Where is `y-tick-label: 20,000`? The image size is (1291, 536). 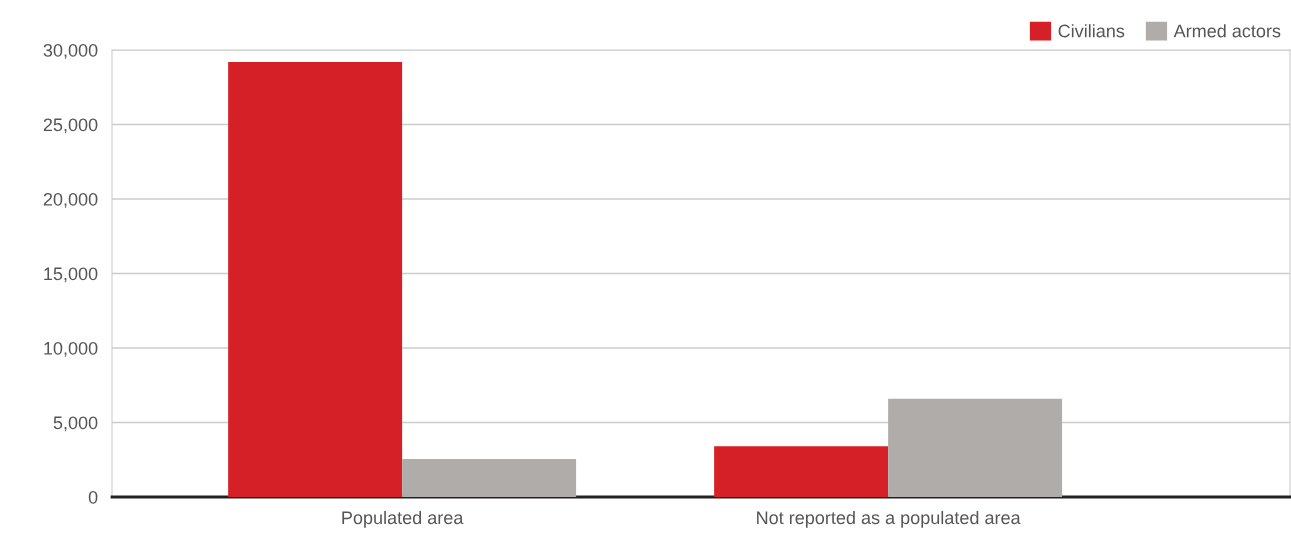 y-tick-label: 20,000 is located at coordinates (70, 200).